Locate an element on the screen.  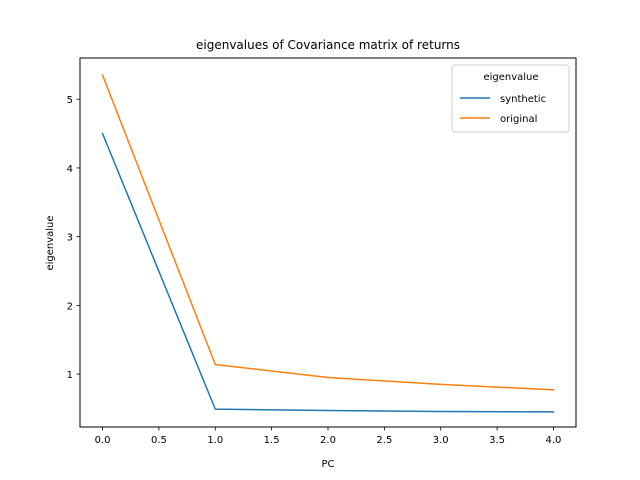
legend-box is located at coordinates (510, 98).